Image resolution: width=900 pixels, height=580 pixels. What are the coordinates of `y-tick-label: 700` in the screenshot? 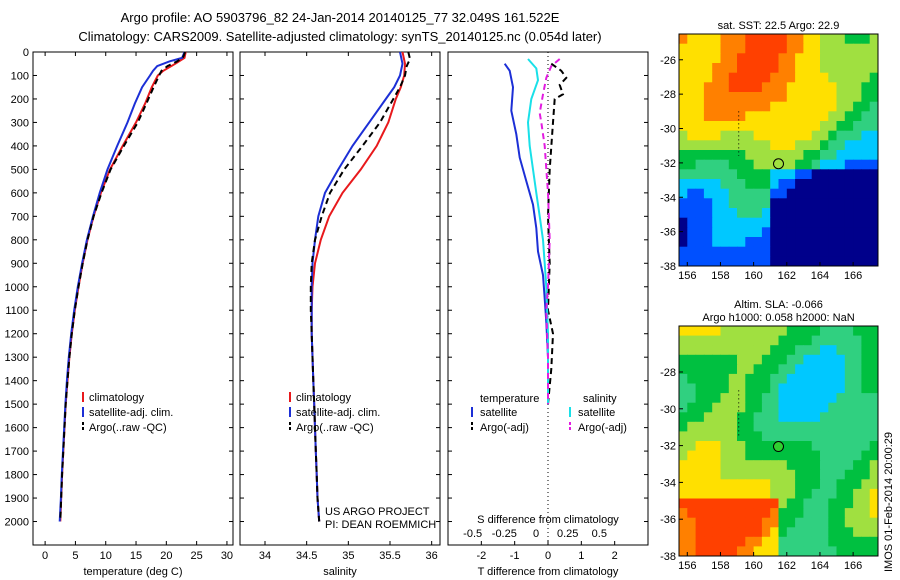 It's located at (20, 217).